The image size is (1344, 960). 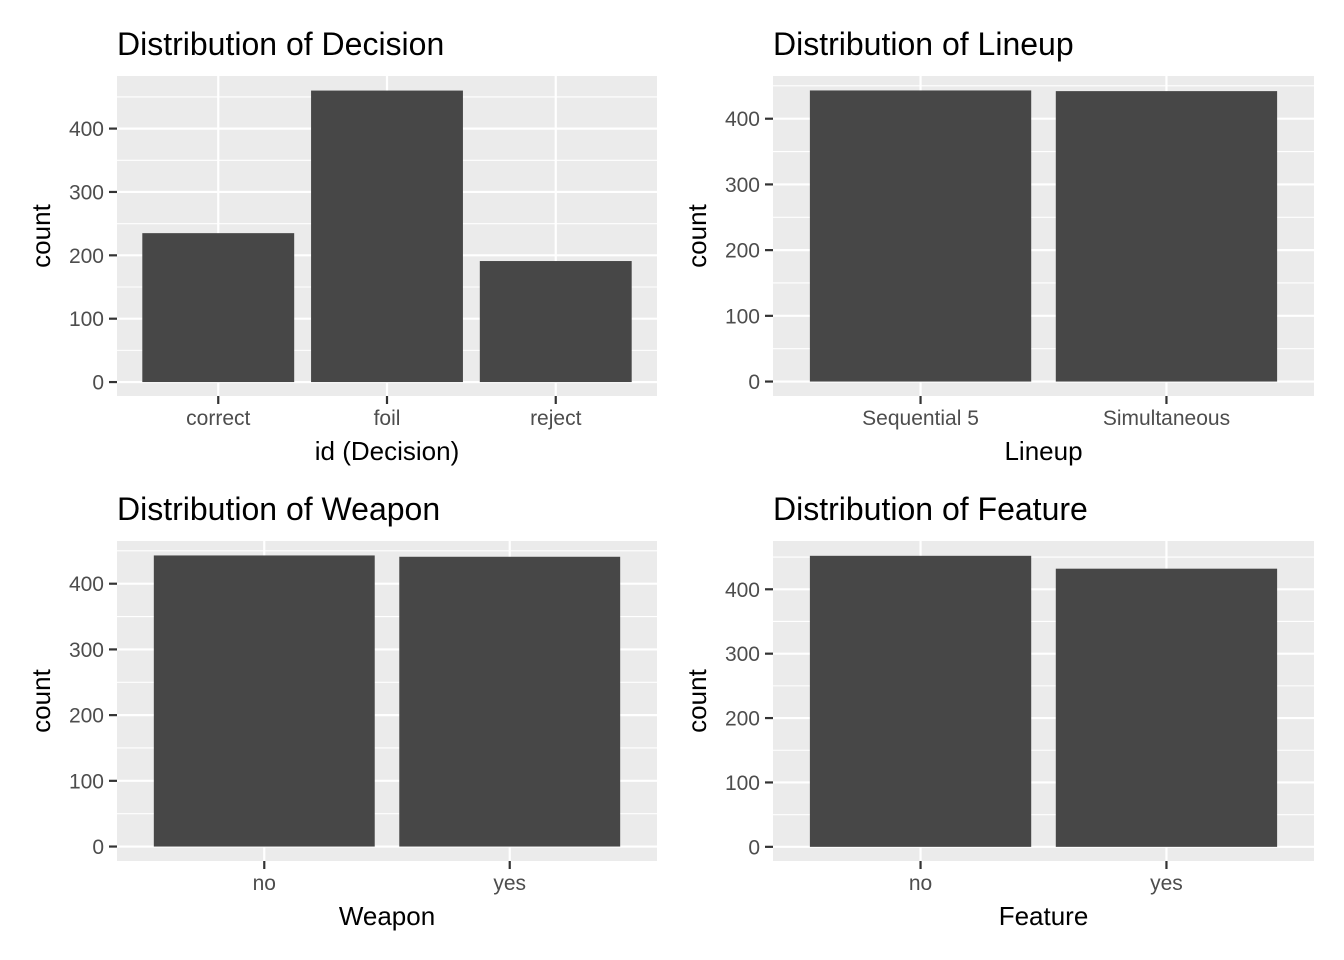 I want to click on bar-simultaneous, so click(x=1166, y=236).